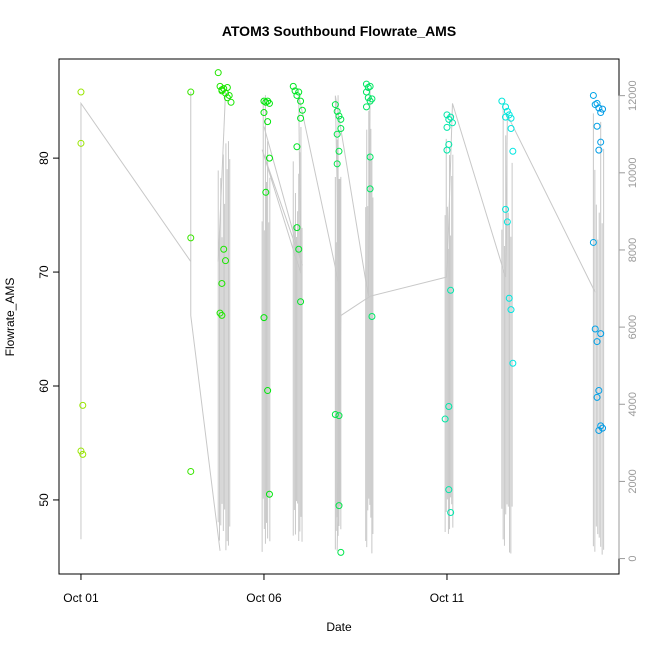  Describe the element at coordinates (339, 31) in the screenshot. I see `chart-title: ATOM3 Southbound Flowrate_AMS` at that location.